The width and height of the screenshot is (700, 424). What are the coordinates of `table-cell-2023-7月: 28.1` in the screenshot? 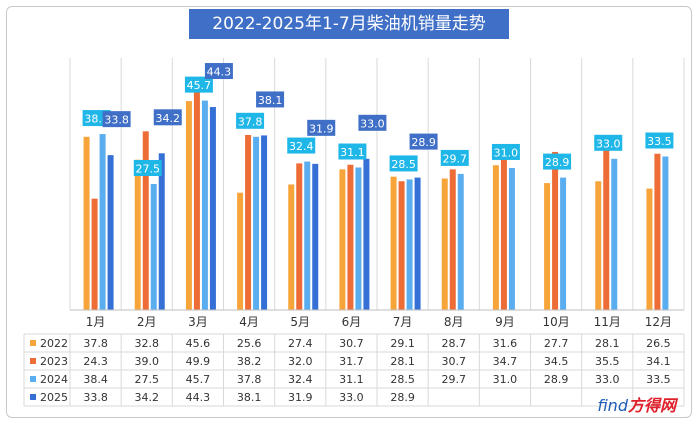 It's located at (402, 361).